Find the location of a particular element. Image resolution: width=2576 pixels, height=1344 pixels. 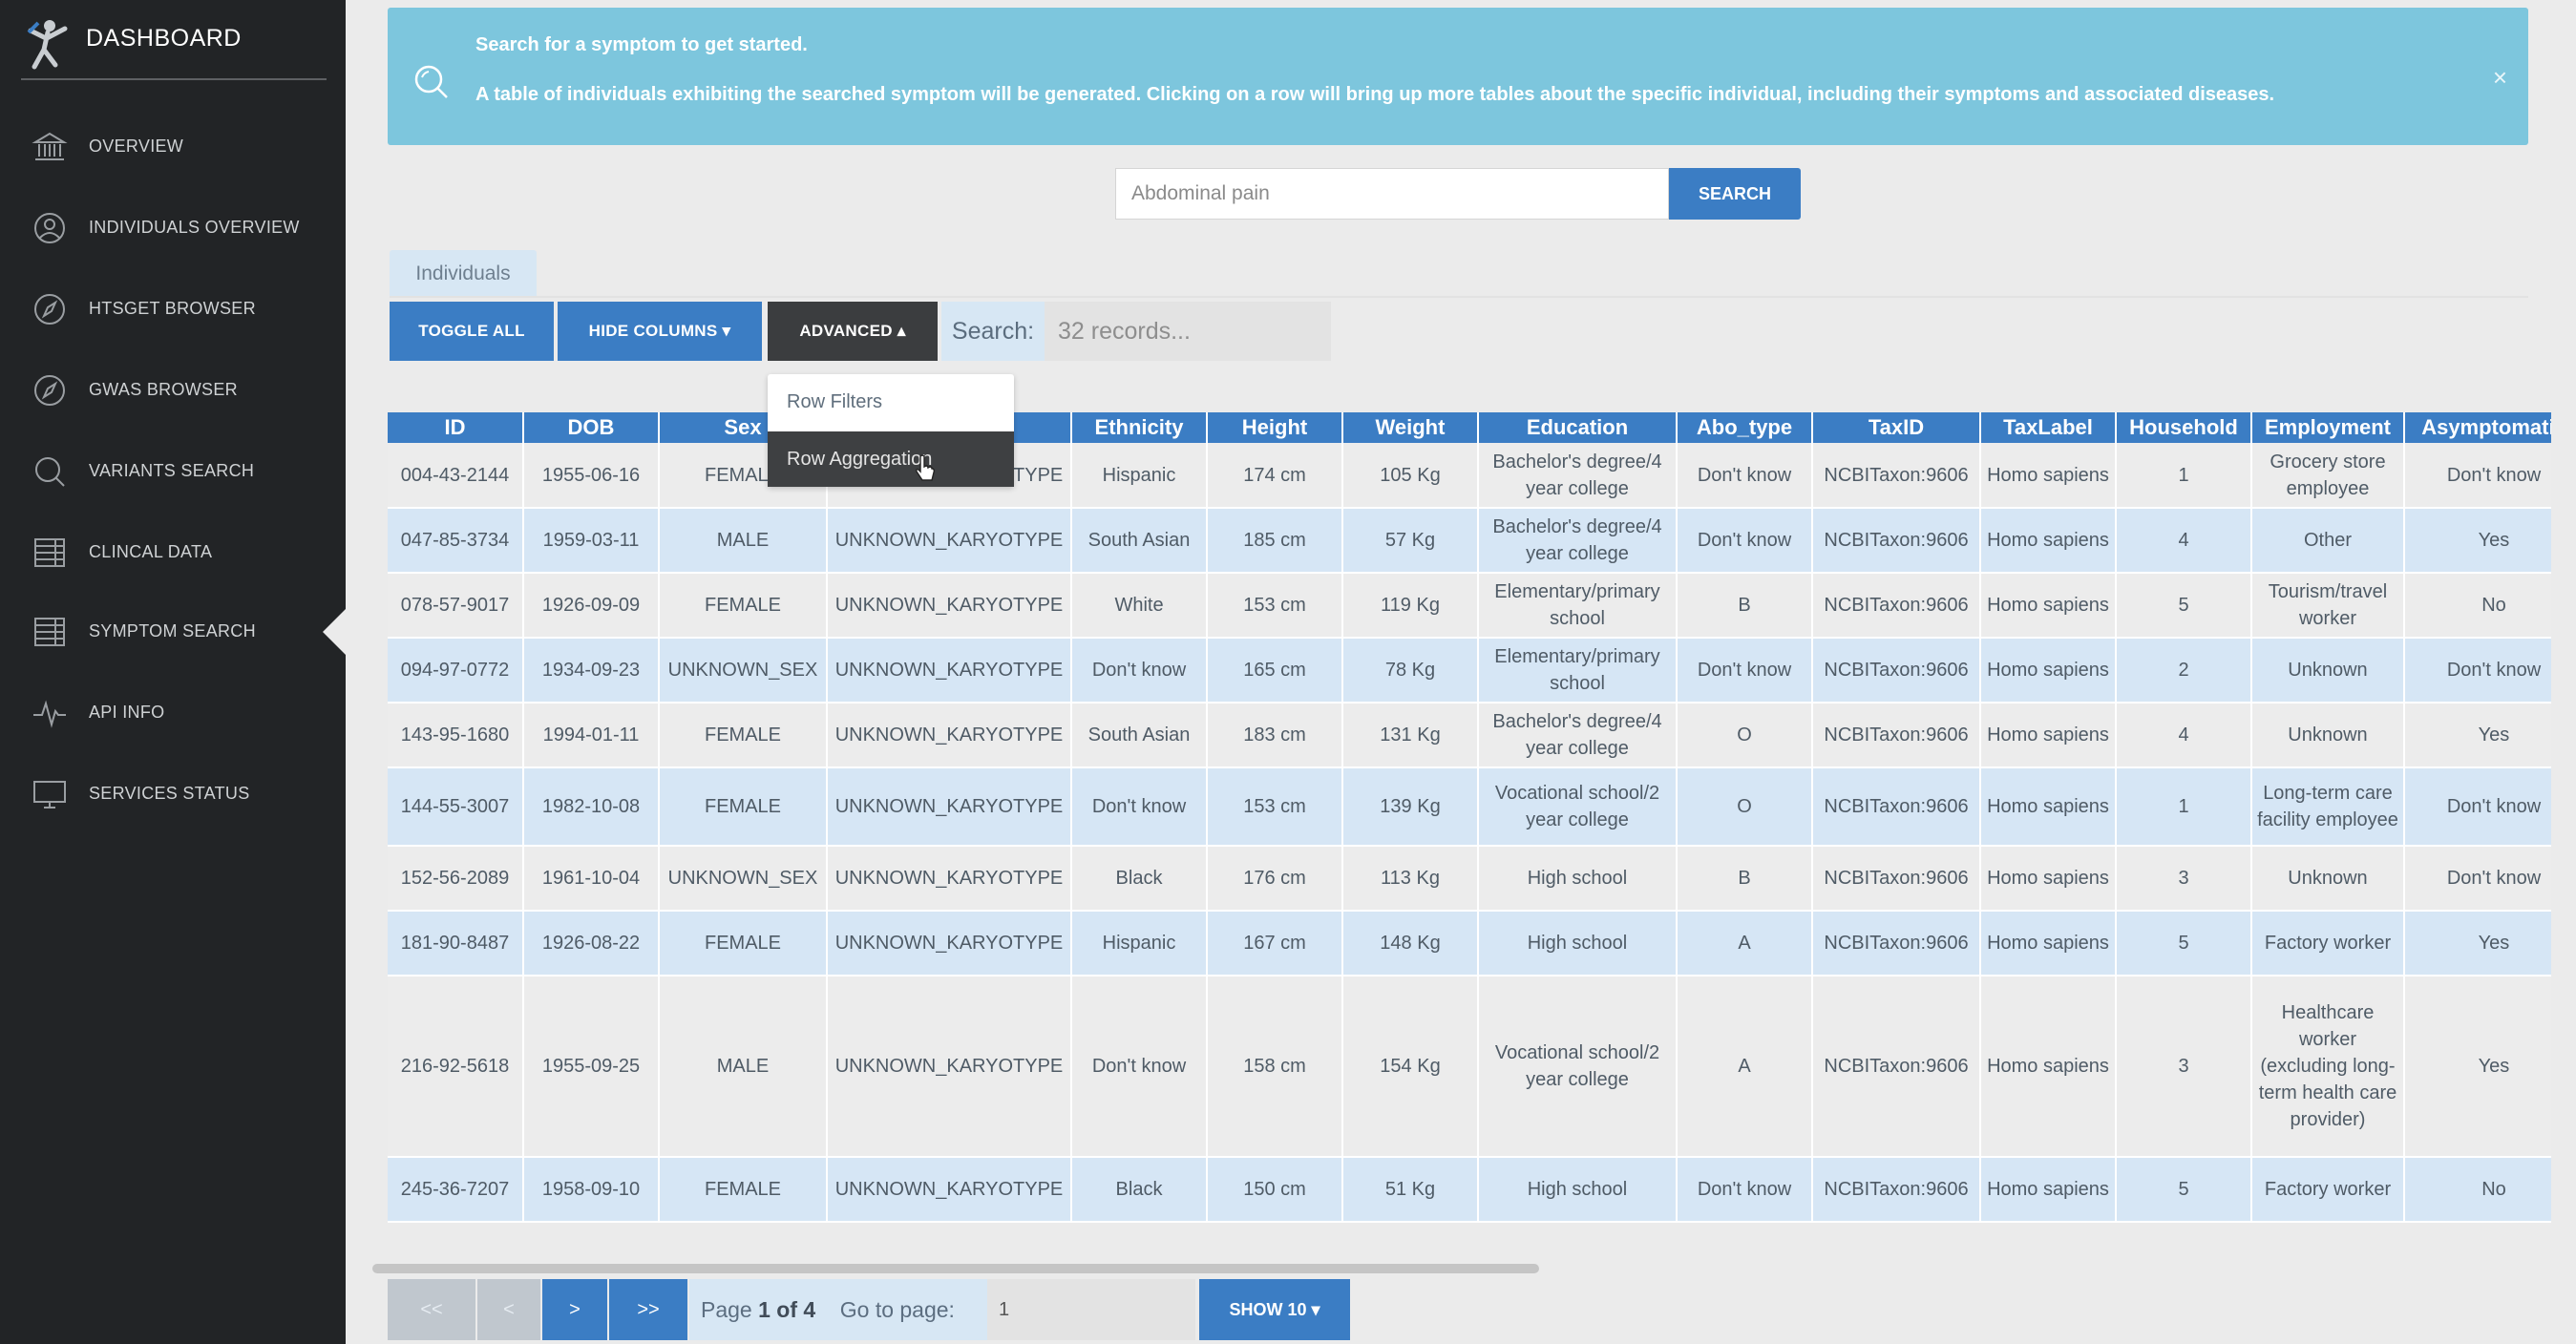

table-cell: 1 is located at coordinates (2184, 476).